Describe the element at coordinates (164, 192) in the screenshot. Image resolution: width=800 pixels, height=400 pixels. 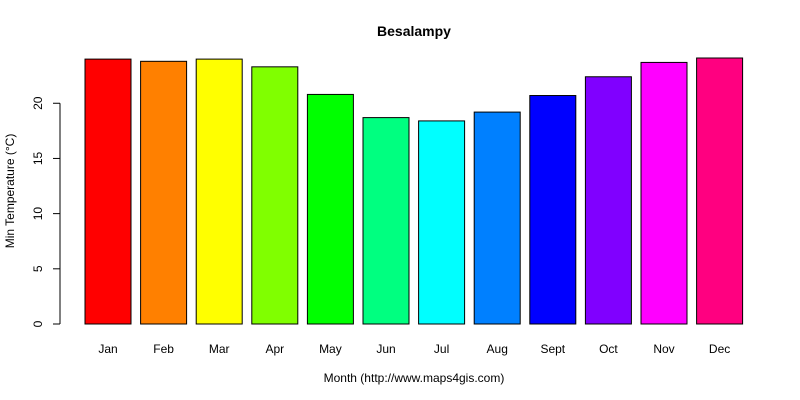
I see `bar-feb` at that location.